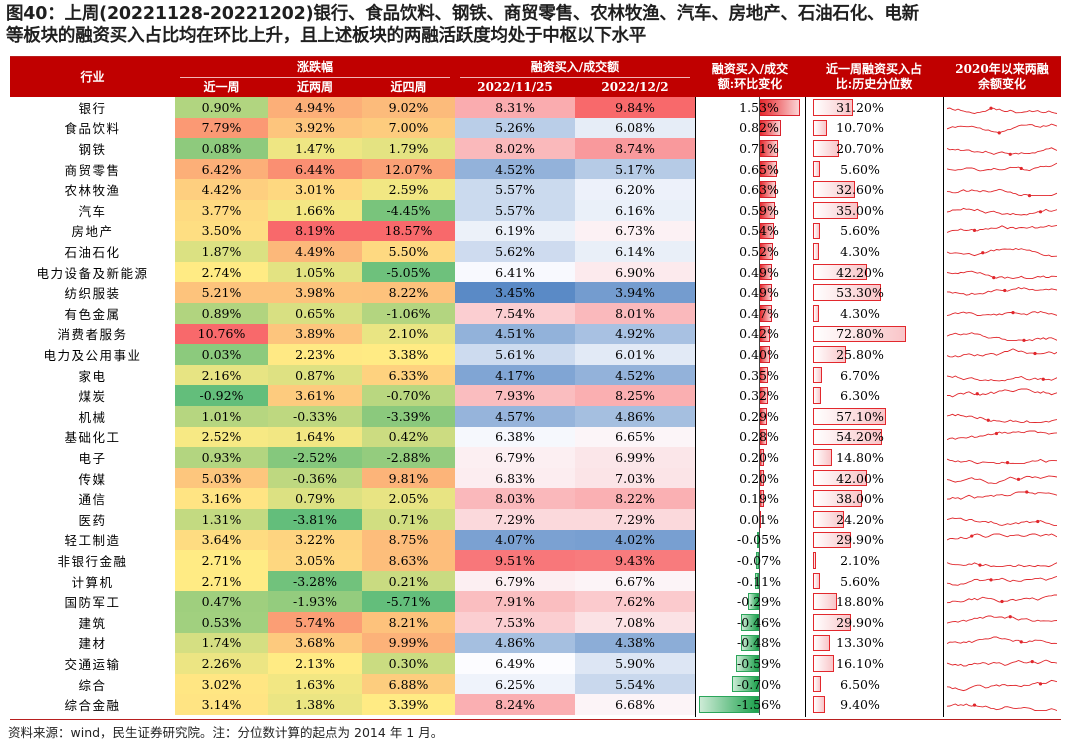 Image resolution: width=1080 pixels, height=742 pixels. Describe the element at coordinates (315, 560) in the screenshot. I see `change-w2: 3.05%` at that location.